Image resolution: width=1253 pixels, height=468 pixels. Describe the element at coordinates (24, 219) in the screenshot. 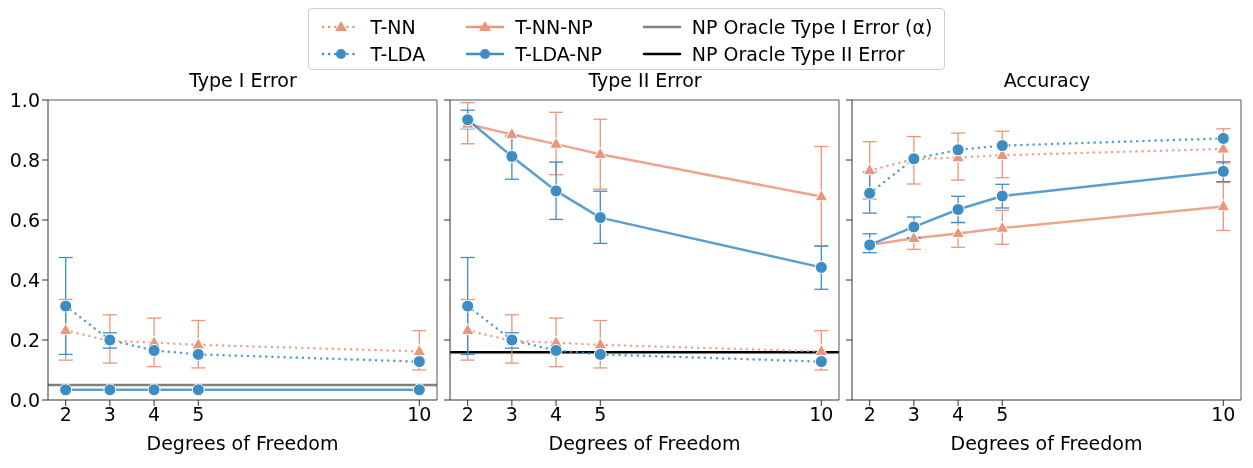

I see `y-tick-label: 0.6` at that location.